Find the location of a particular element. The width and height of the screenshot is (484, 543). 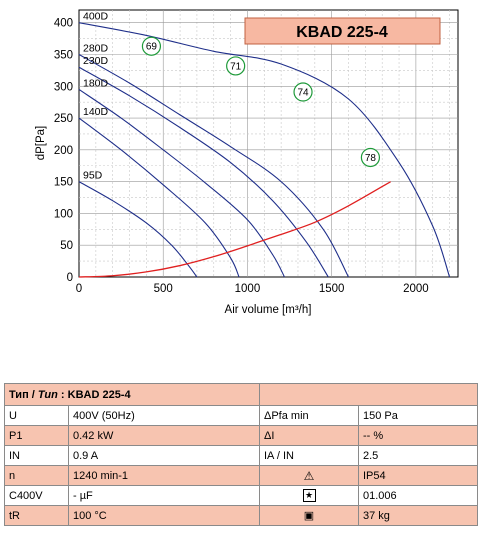

fan-curve-95D is located at coordinates (138, 229).